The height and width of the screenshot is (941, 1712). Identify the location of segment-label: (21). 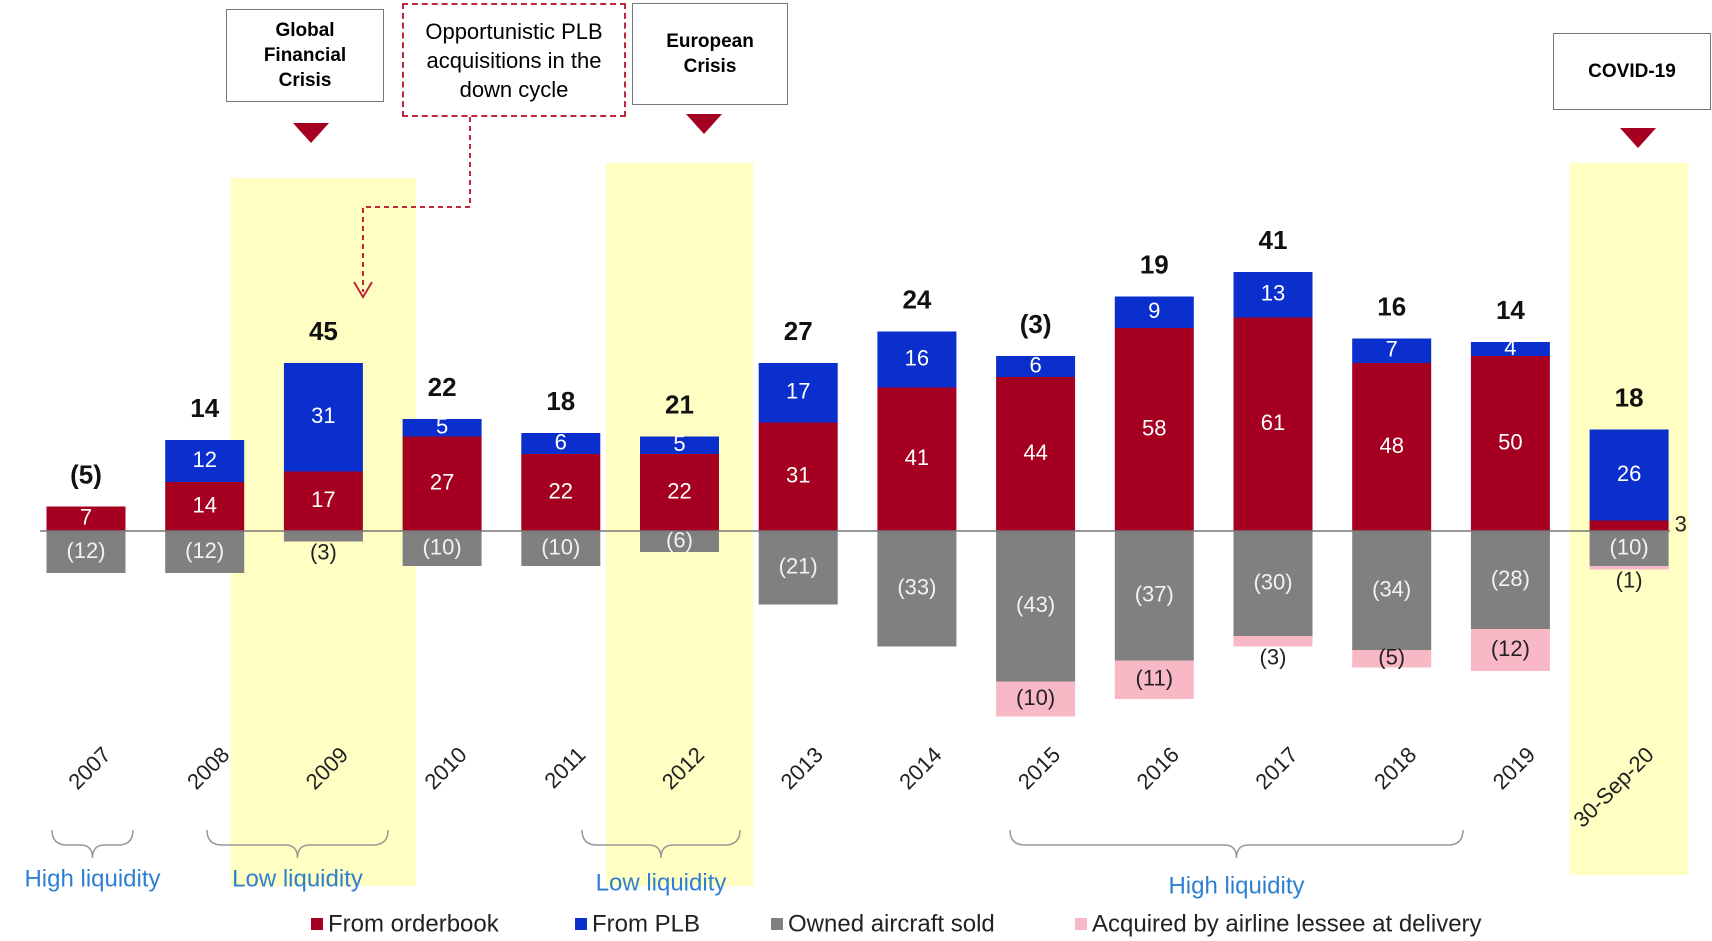
(798, 566).